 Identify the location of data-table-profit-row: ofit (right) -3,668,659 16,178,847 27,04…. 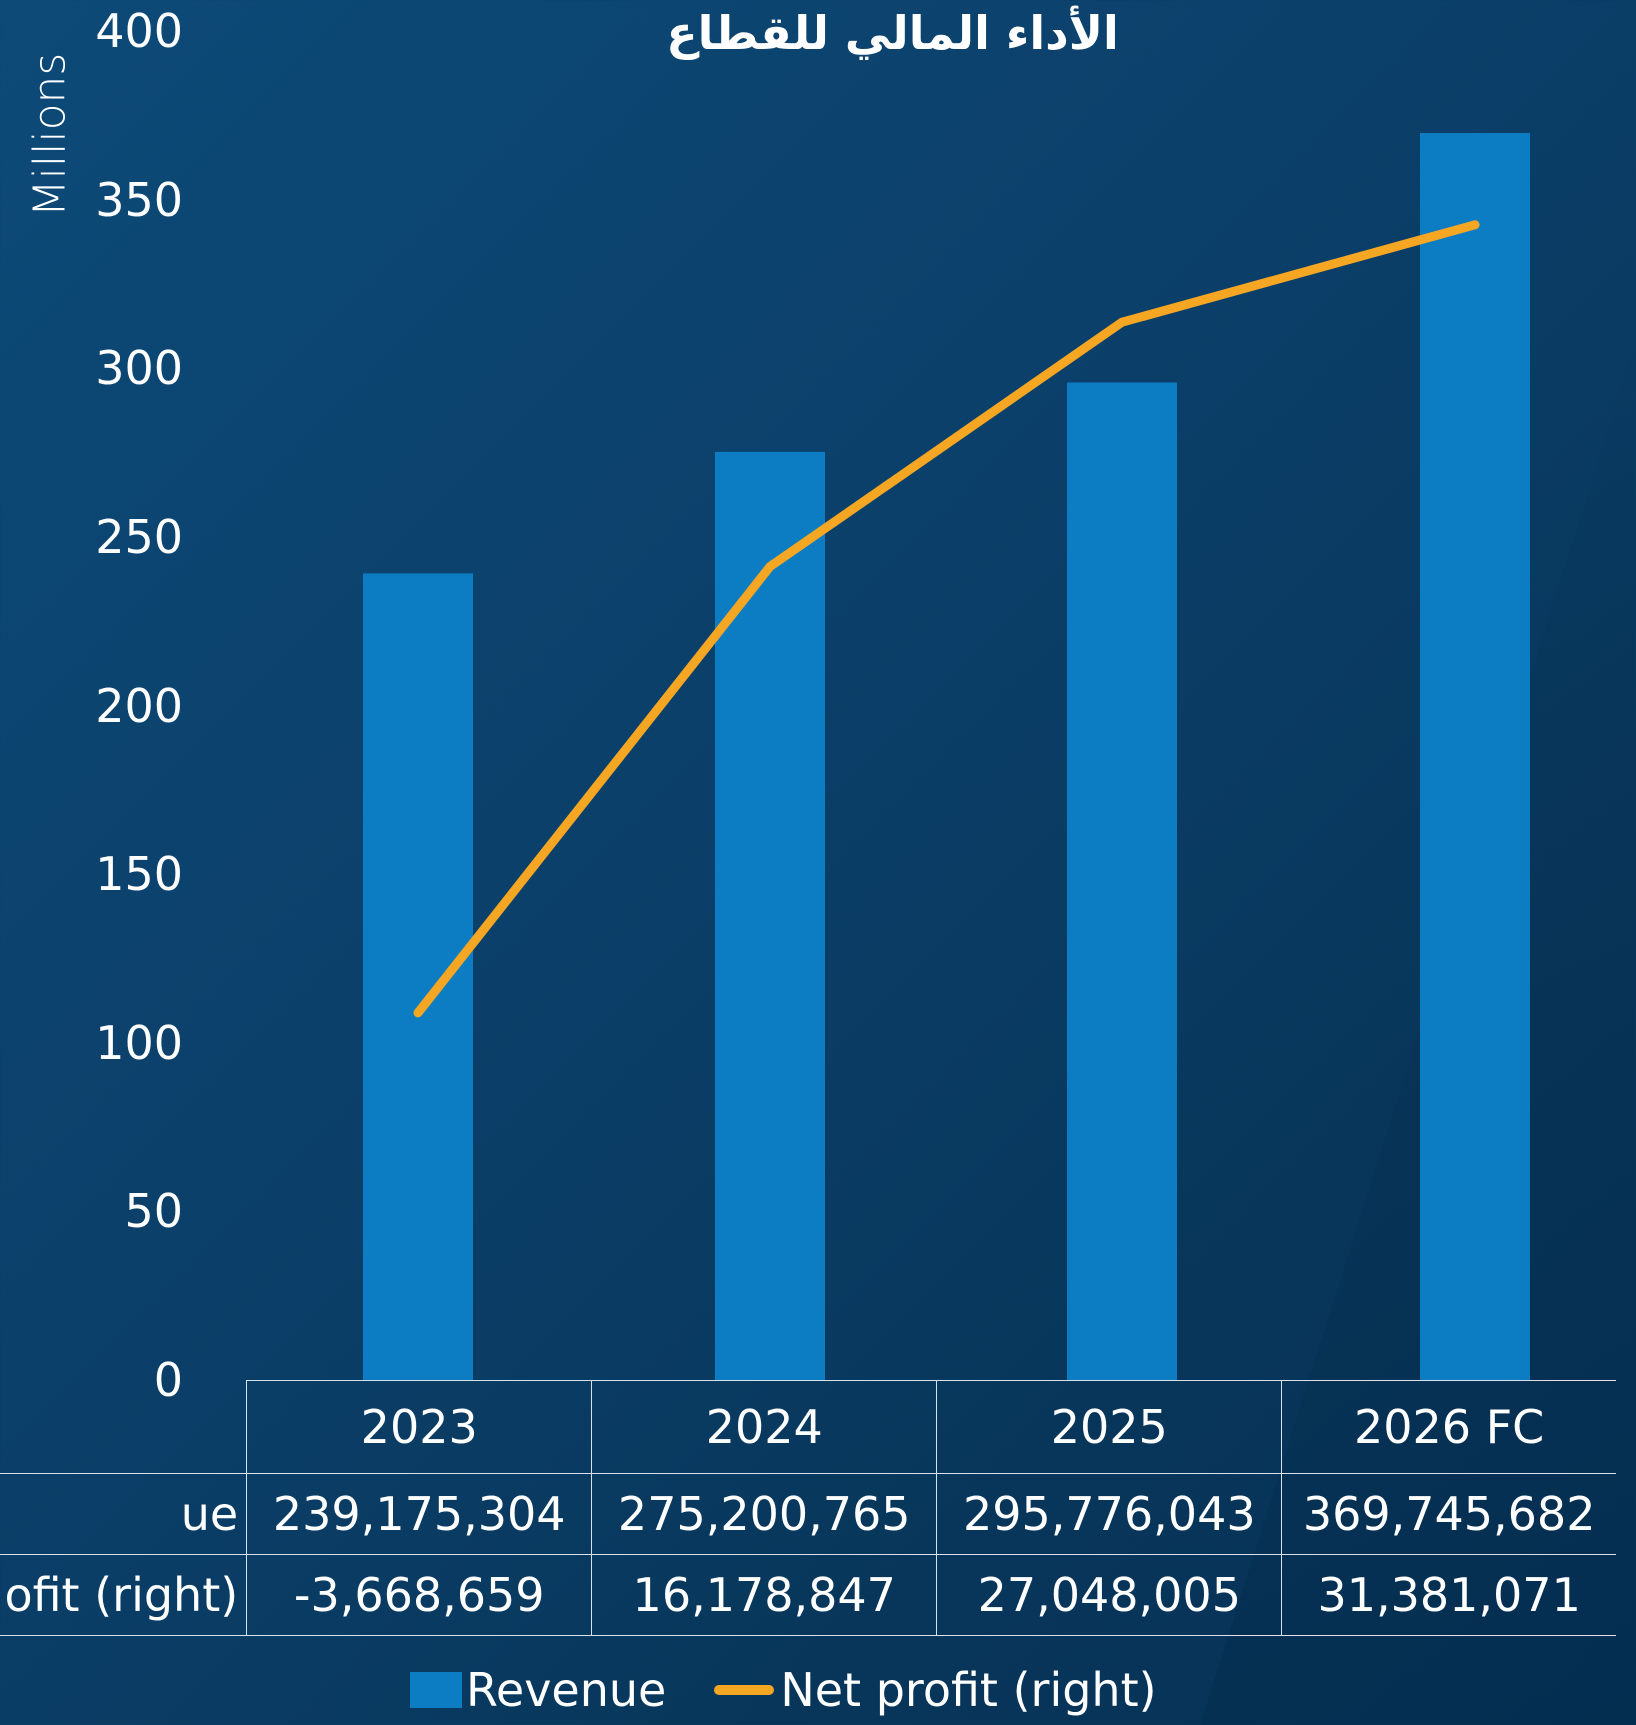
(808, 1595).